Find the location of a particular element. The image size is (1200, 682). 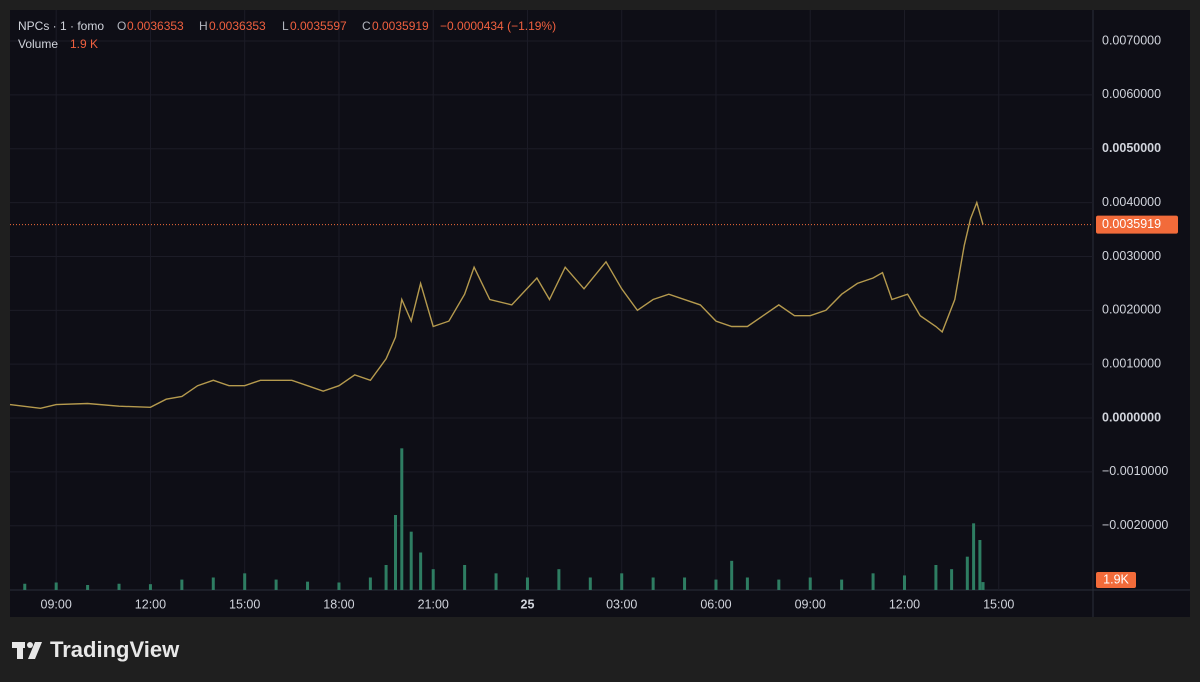

brand-name: TradingView is located at coordinates (115, 649).